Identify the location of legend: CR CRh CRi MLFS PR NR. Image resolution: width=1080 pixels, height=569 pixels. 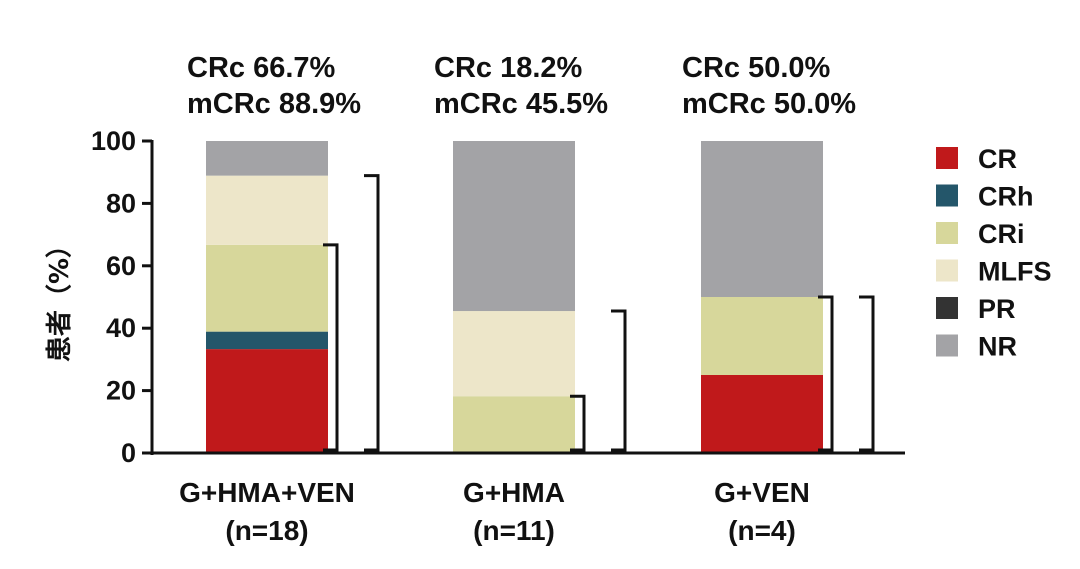
(994, 253).